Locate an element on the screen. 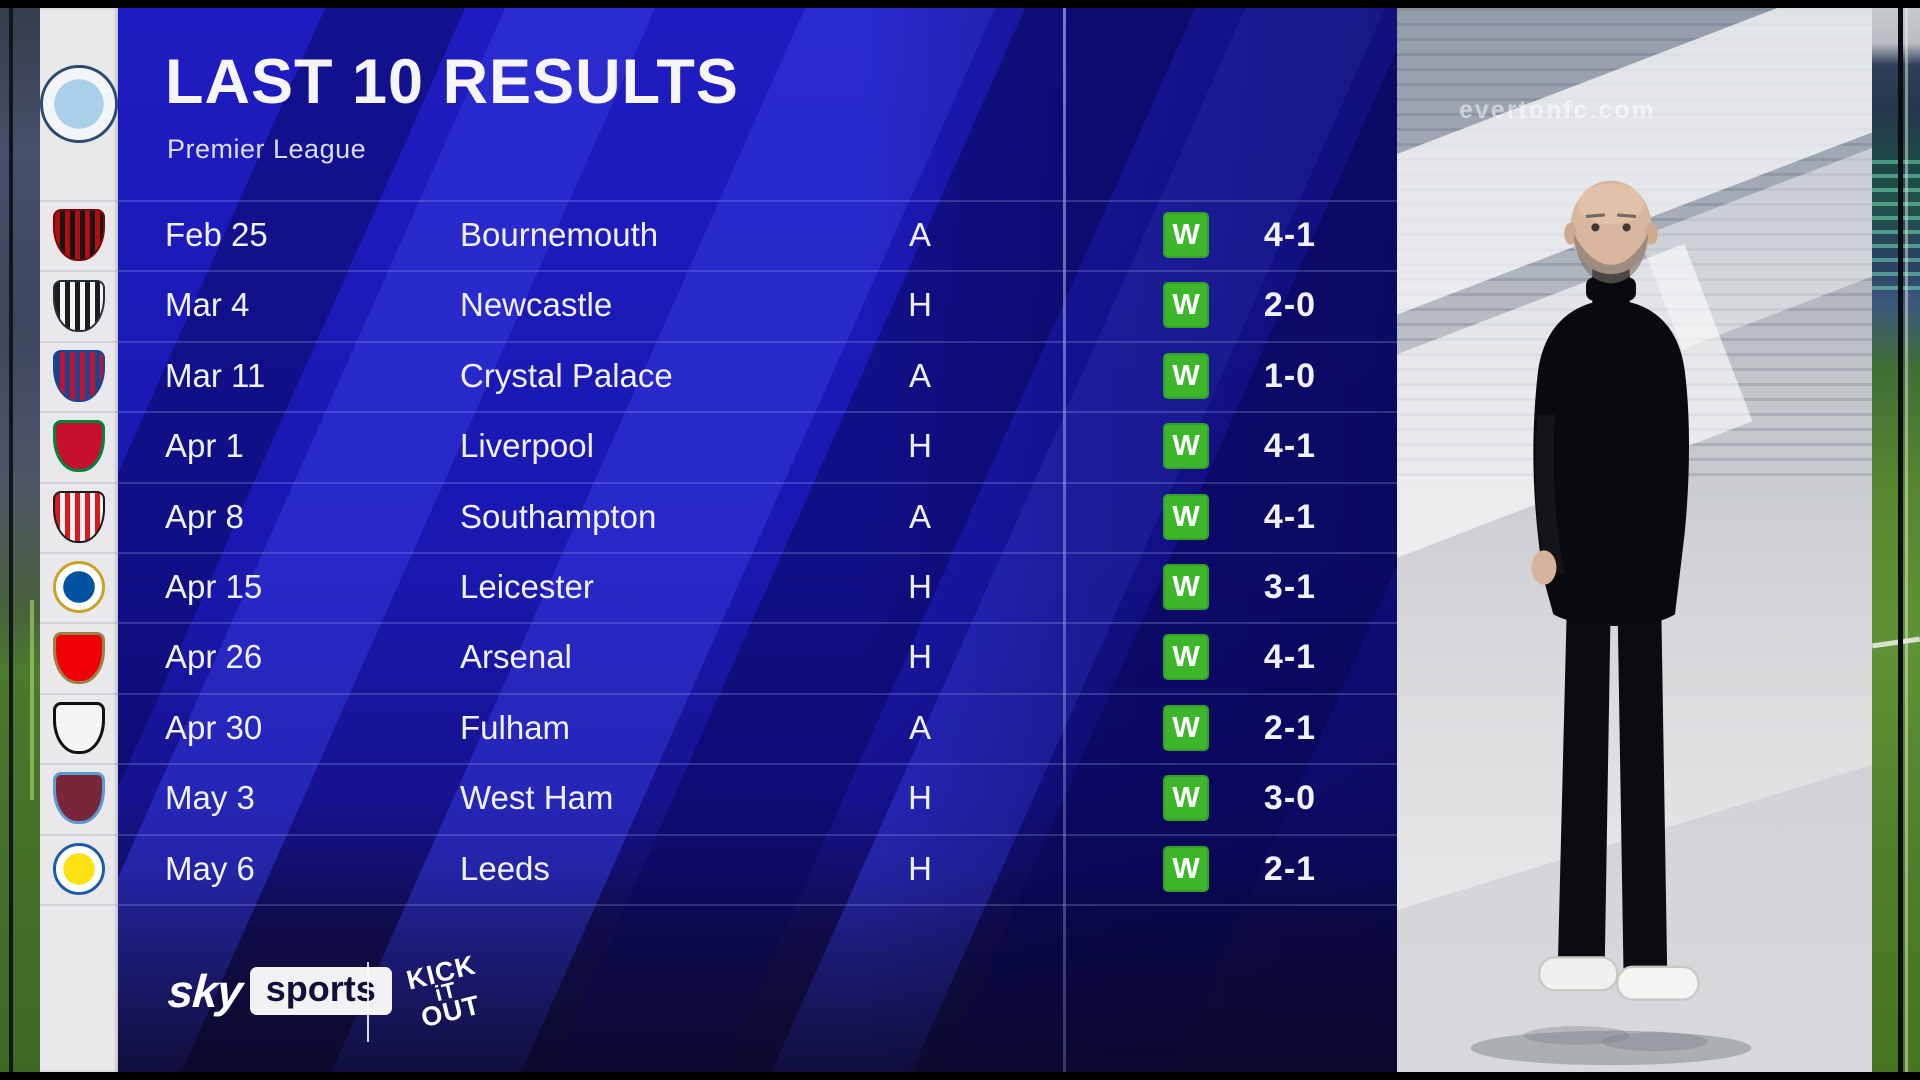  table-row: May 6 Leeds H W 2-1 is located at coordinates (757, 869).